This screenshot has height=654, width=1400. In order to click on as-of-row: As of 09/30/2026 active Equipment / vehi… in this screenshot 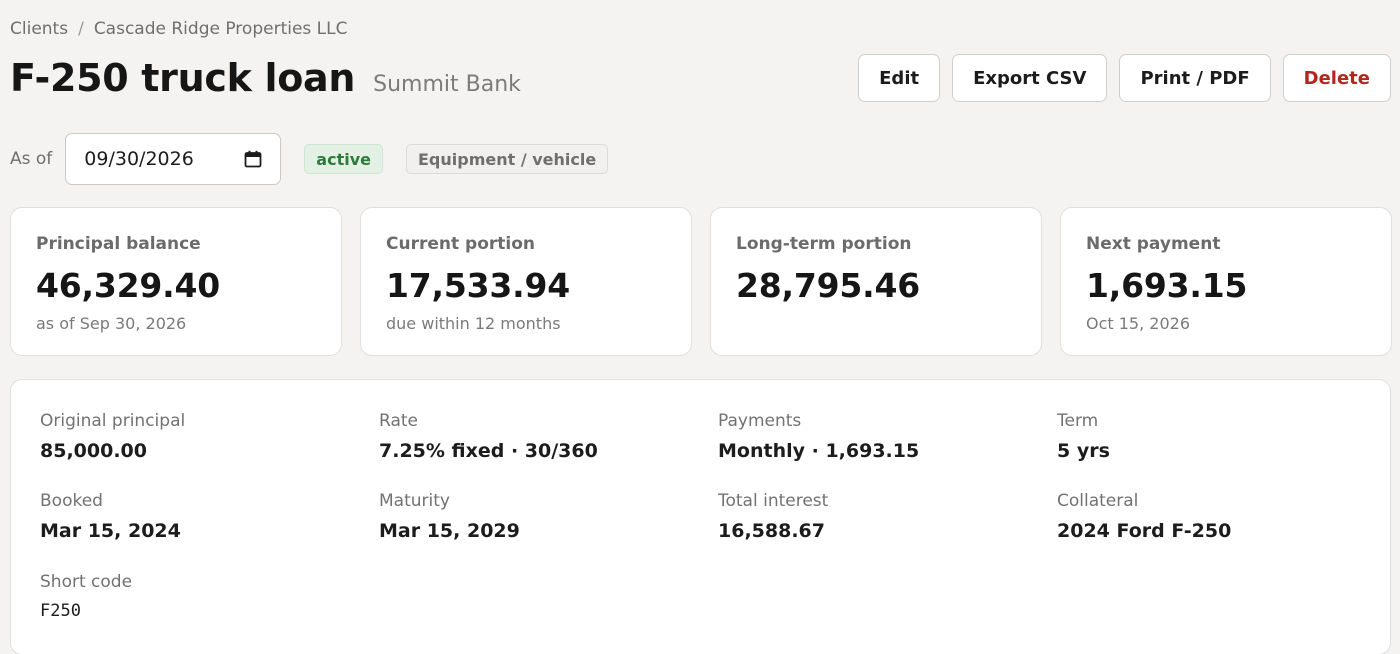, I will do `click(309, 159)`.